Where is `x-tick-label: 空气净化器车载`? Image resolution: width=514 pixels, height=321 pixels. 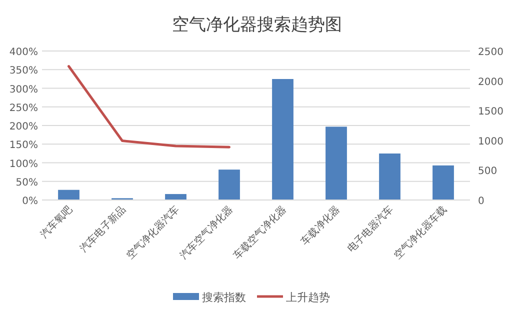 x-tick-label: 空气净化器车载 is located at coordinates (420, 233).